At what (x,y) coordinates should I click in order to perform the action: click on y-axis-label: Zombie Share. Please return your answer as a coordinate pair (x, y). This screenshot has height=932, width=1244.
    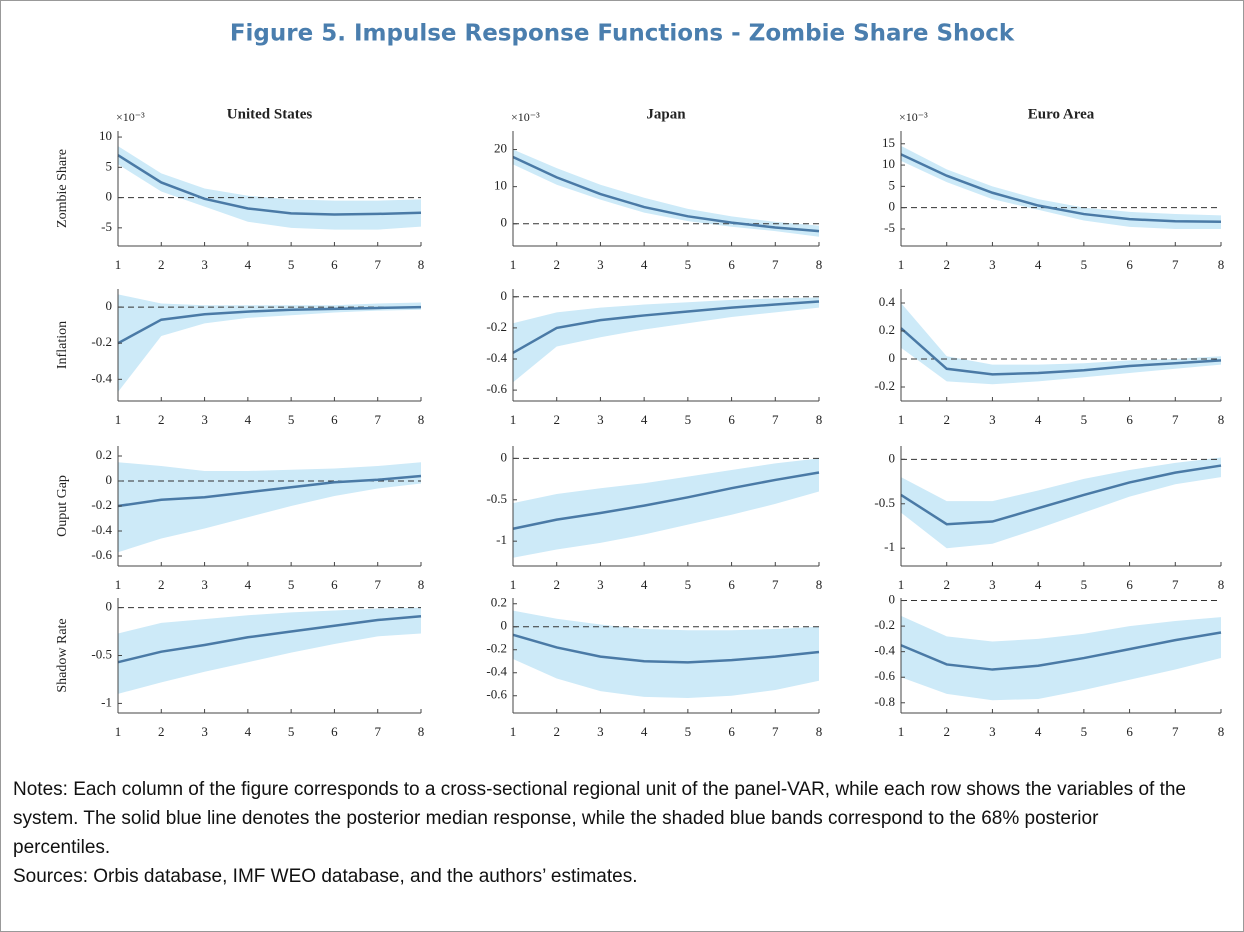
    Looking at the image, I should click on (62, 188).